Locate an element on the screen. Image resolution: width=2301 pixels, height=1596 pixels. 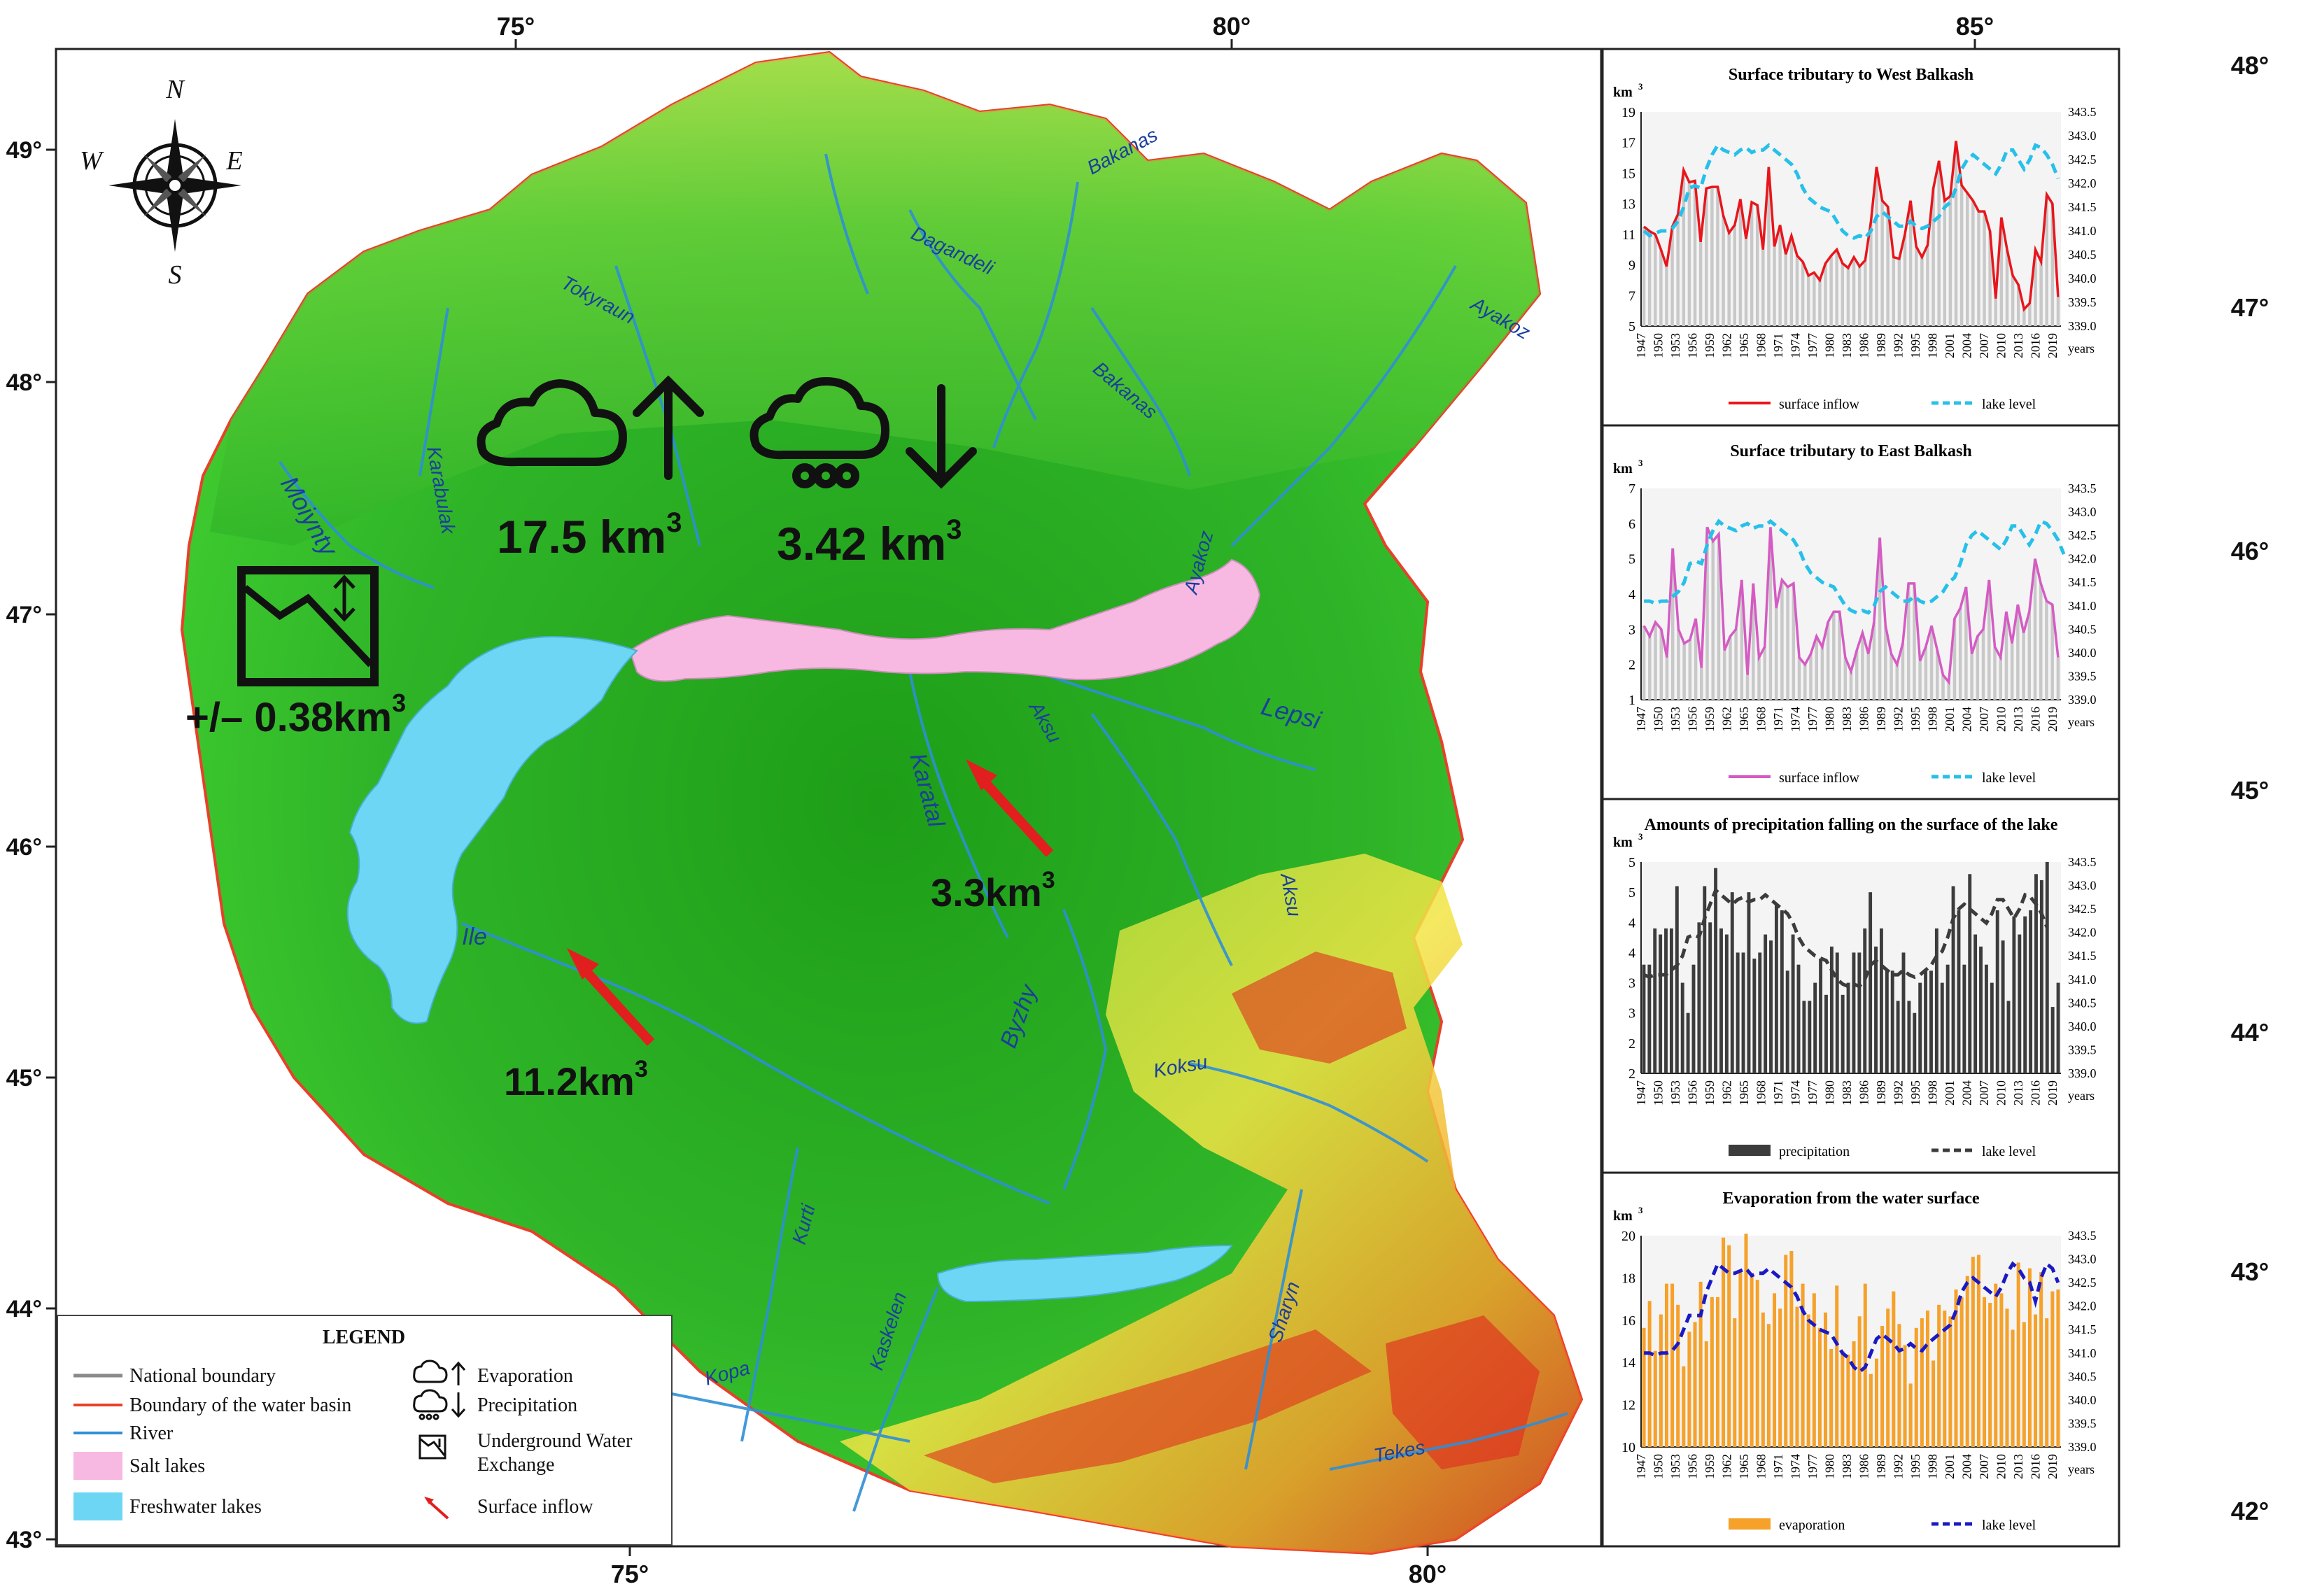
lat-tick-right-44: 44° is located at coordinates (2250, 1032).